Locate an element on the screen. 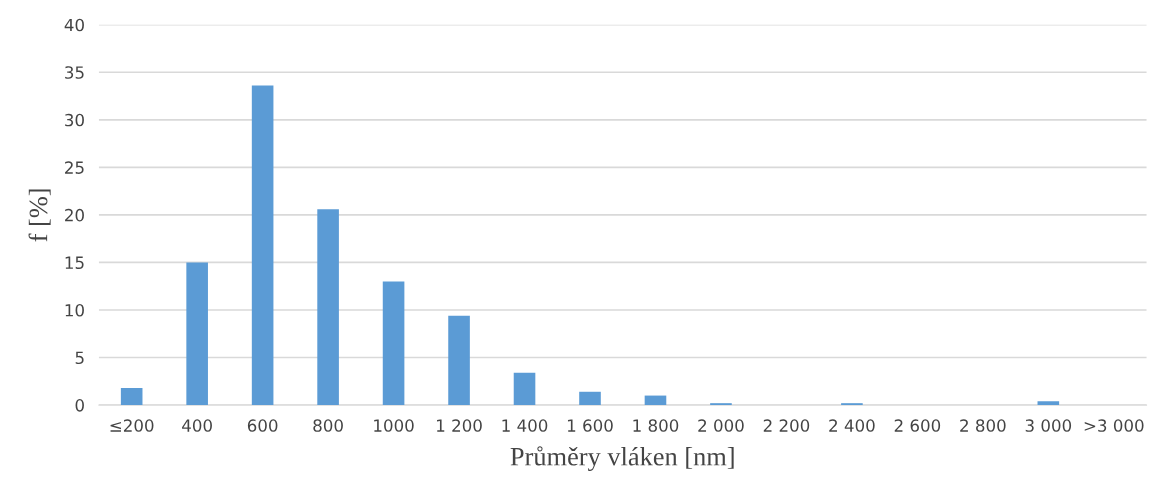 This screenshot has height=494, width=1164. x-tick-label: 2 200 is located at coordinates (786, 425).